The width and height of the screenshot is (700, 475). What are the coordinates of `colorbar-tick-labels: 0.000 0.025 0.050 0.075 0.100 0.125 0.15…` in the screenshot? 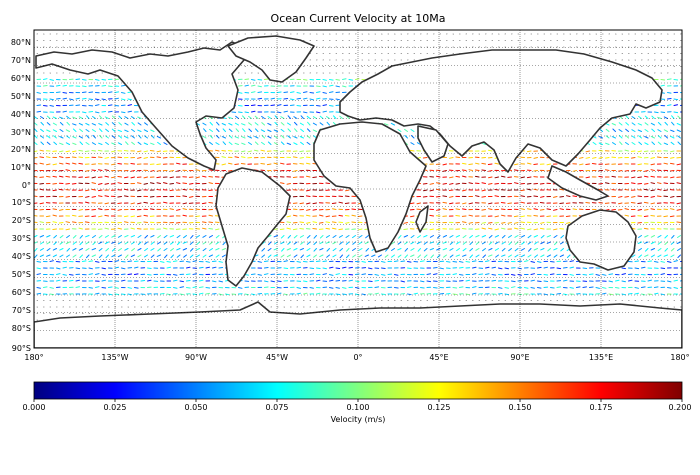 It's located at (357, 407).